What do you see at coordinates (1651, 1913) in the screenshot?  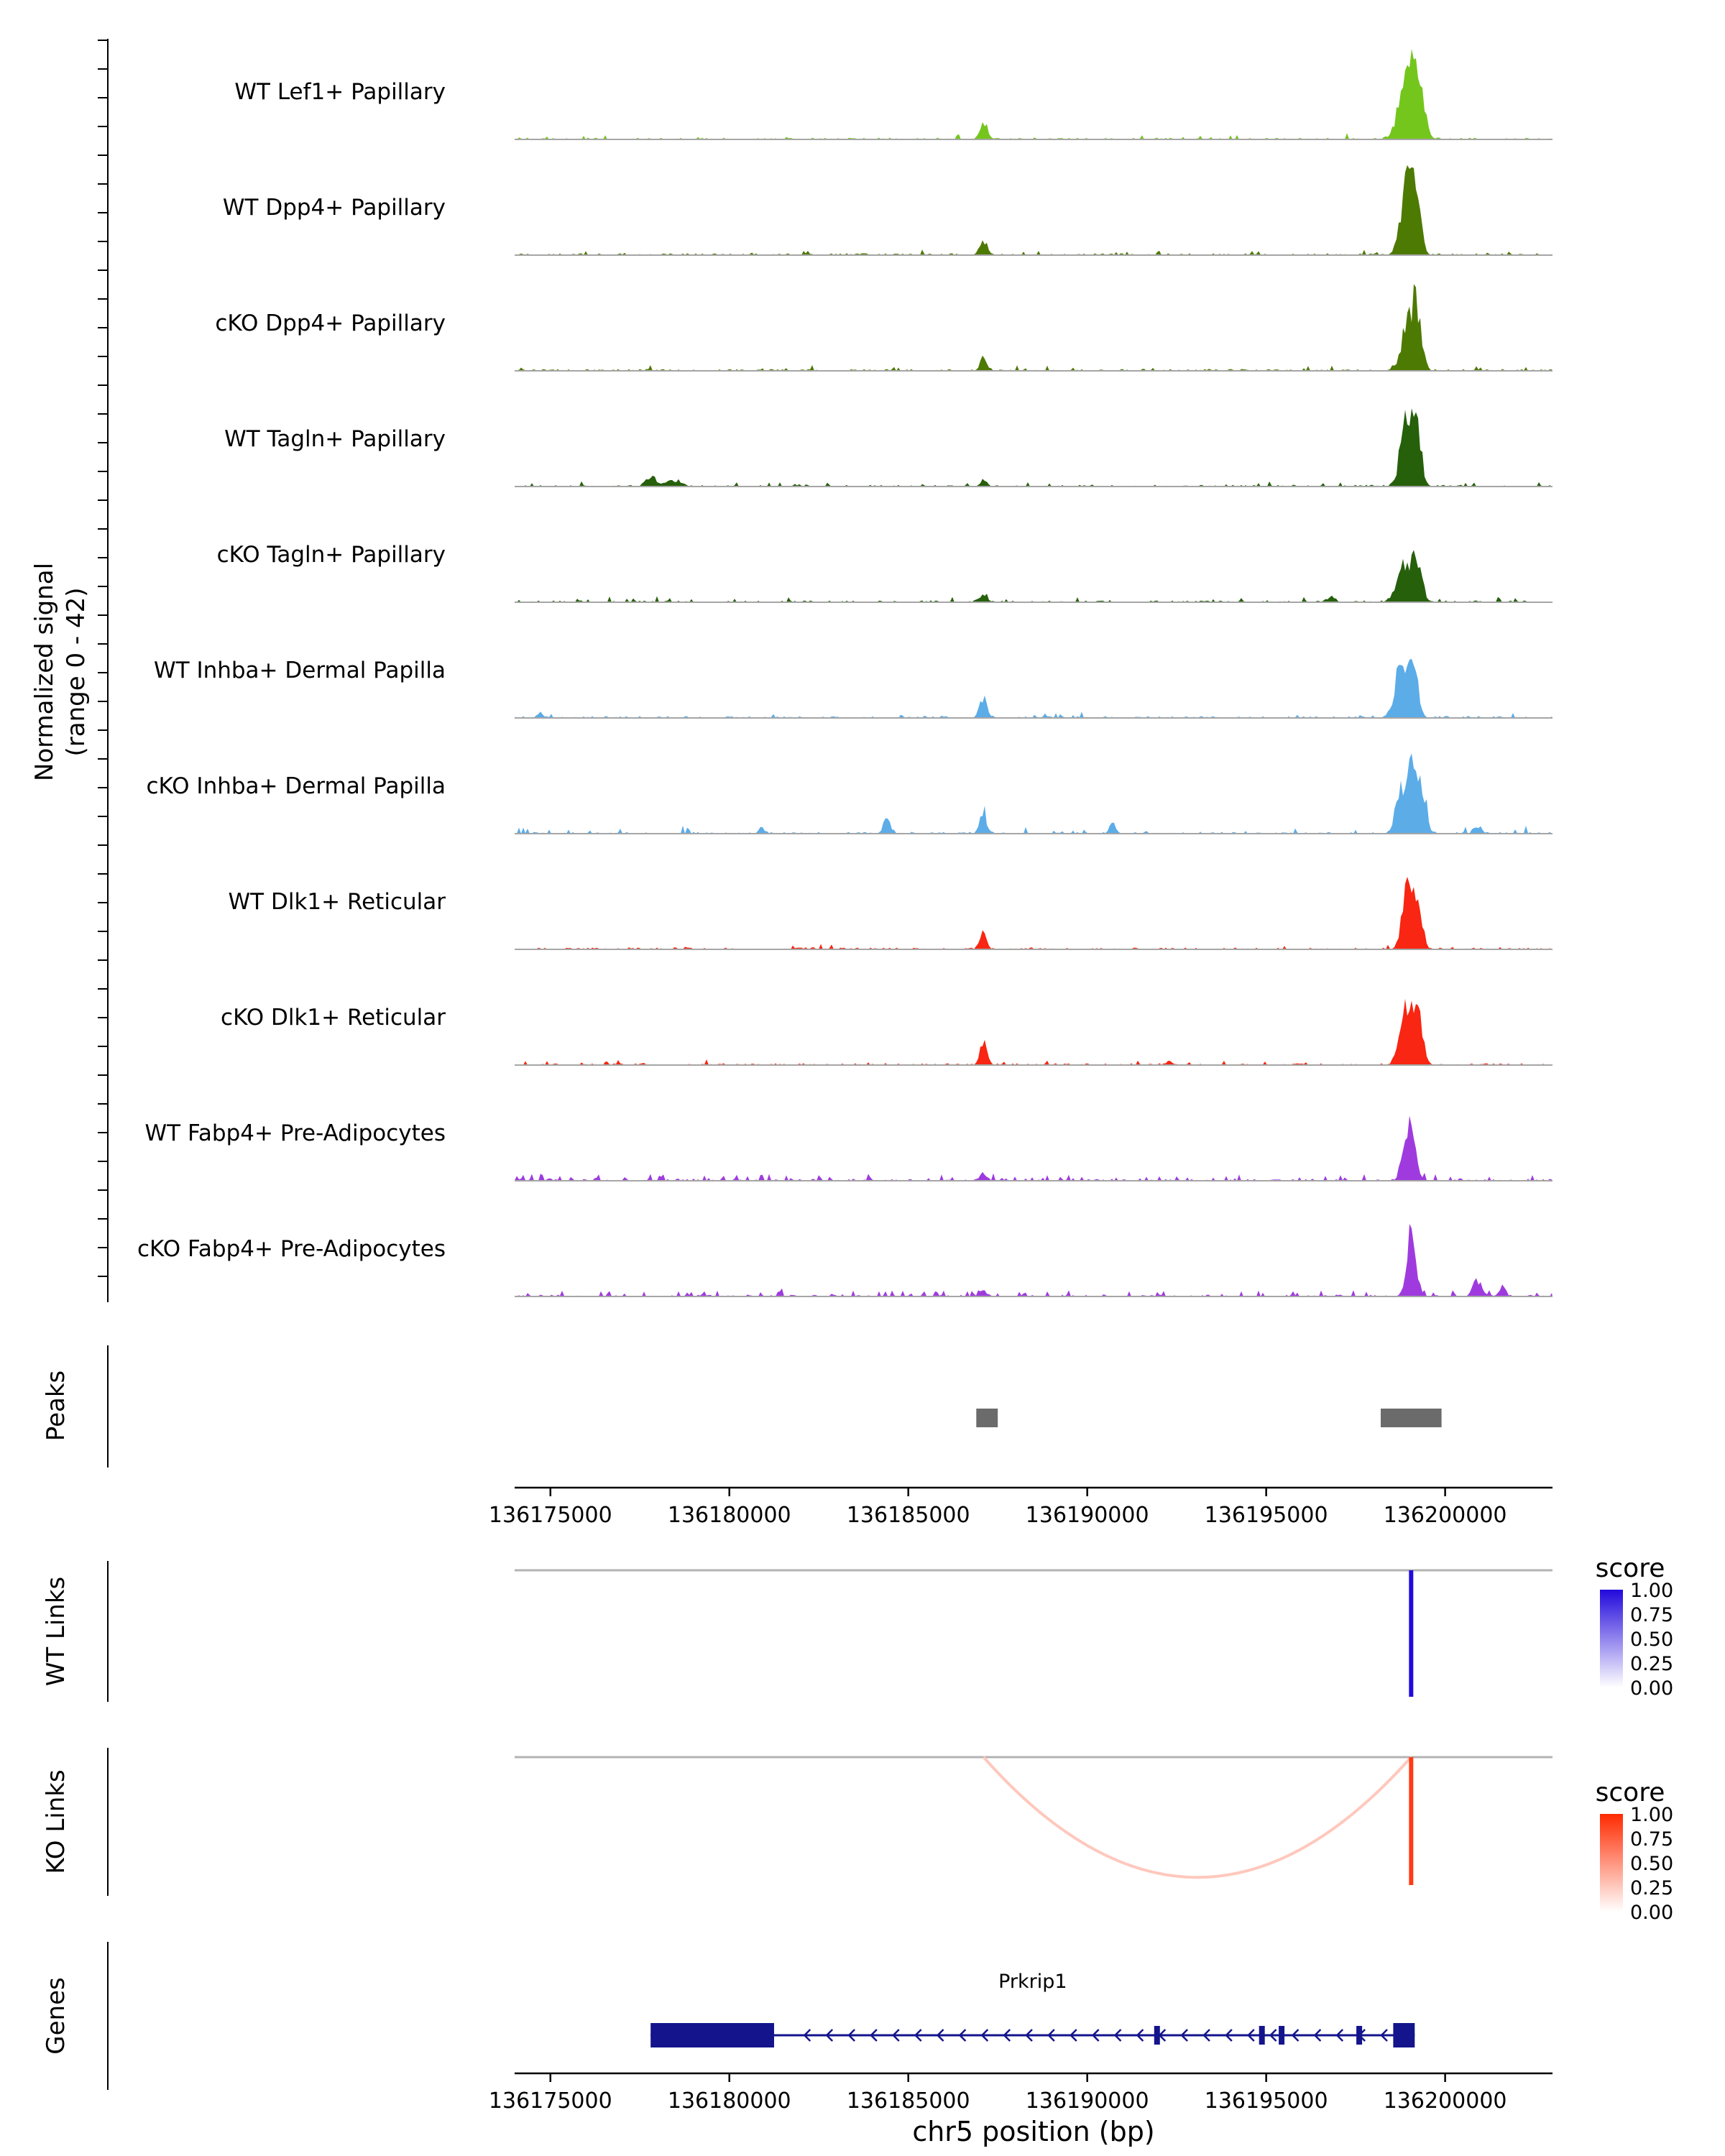 I see `ko-score-legend-tick-label: 0.00` at bounding box center [1651, 1913].